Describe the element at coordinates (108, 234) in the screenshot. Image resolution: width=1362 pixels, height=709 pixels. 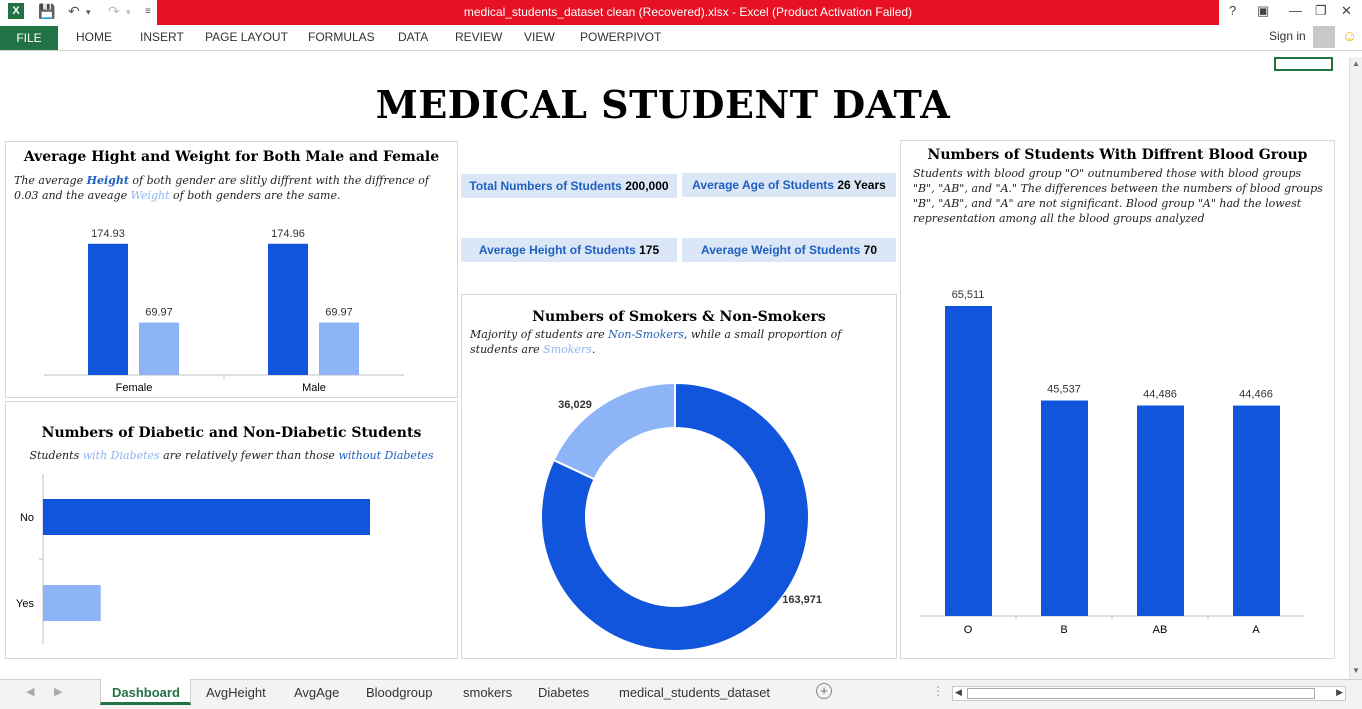
I see `hw-data-label: 174.93` at that location.